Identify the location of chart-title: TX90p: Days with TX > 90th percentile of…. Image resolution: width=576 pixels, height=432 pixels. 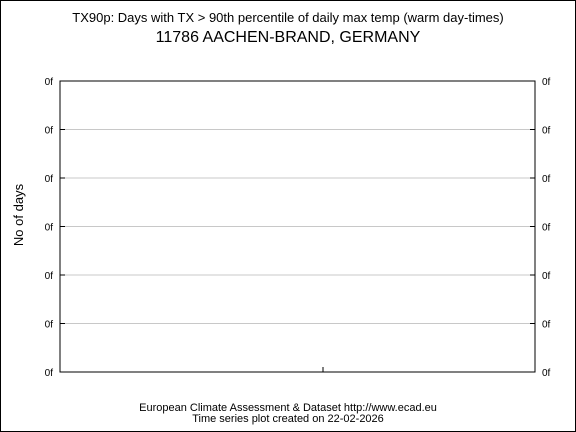
(287, 17).